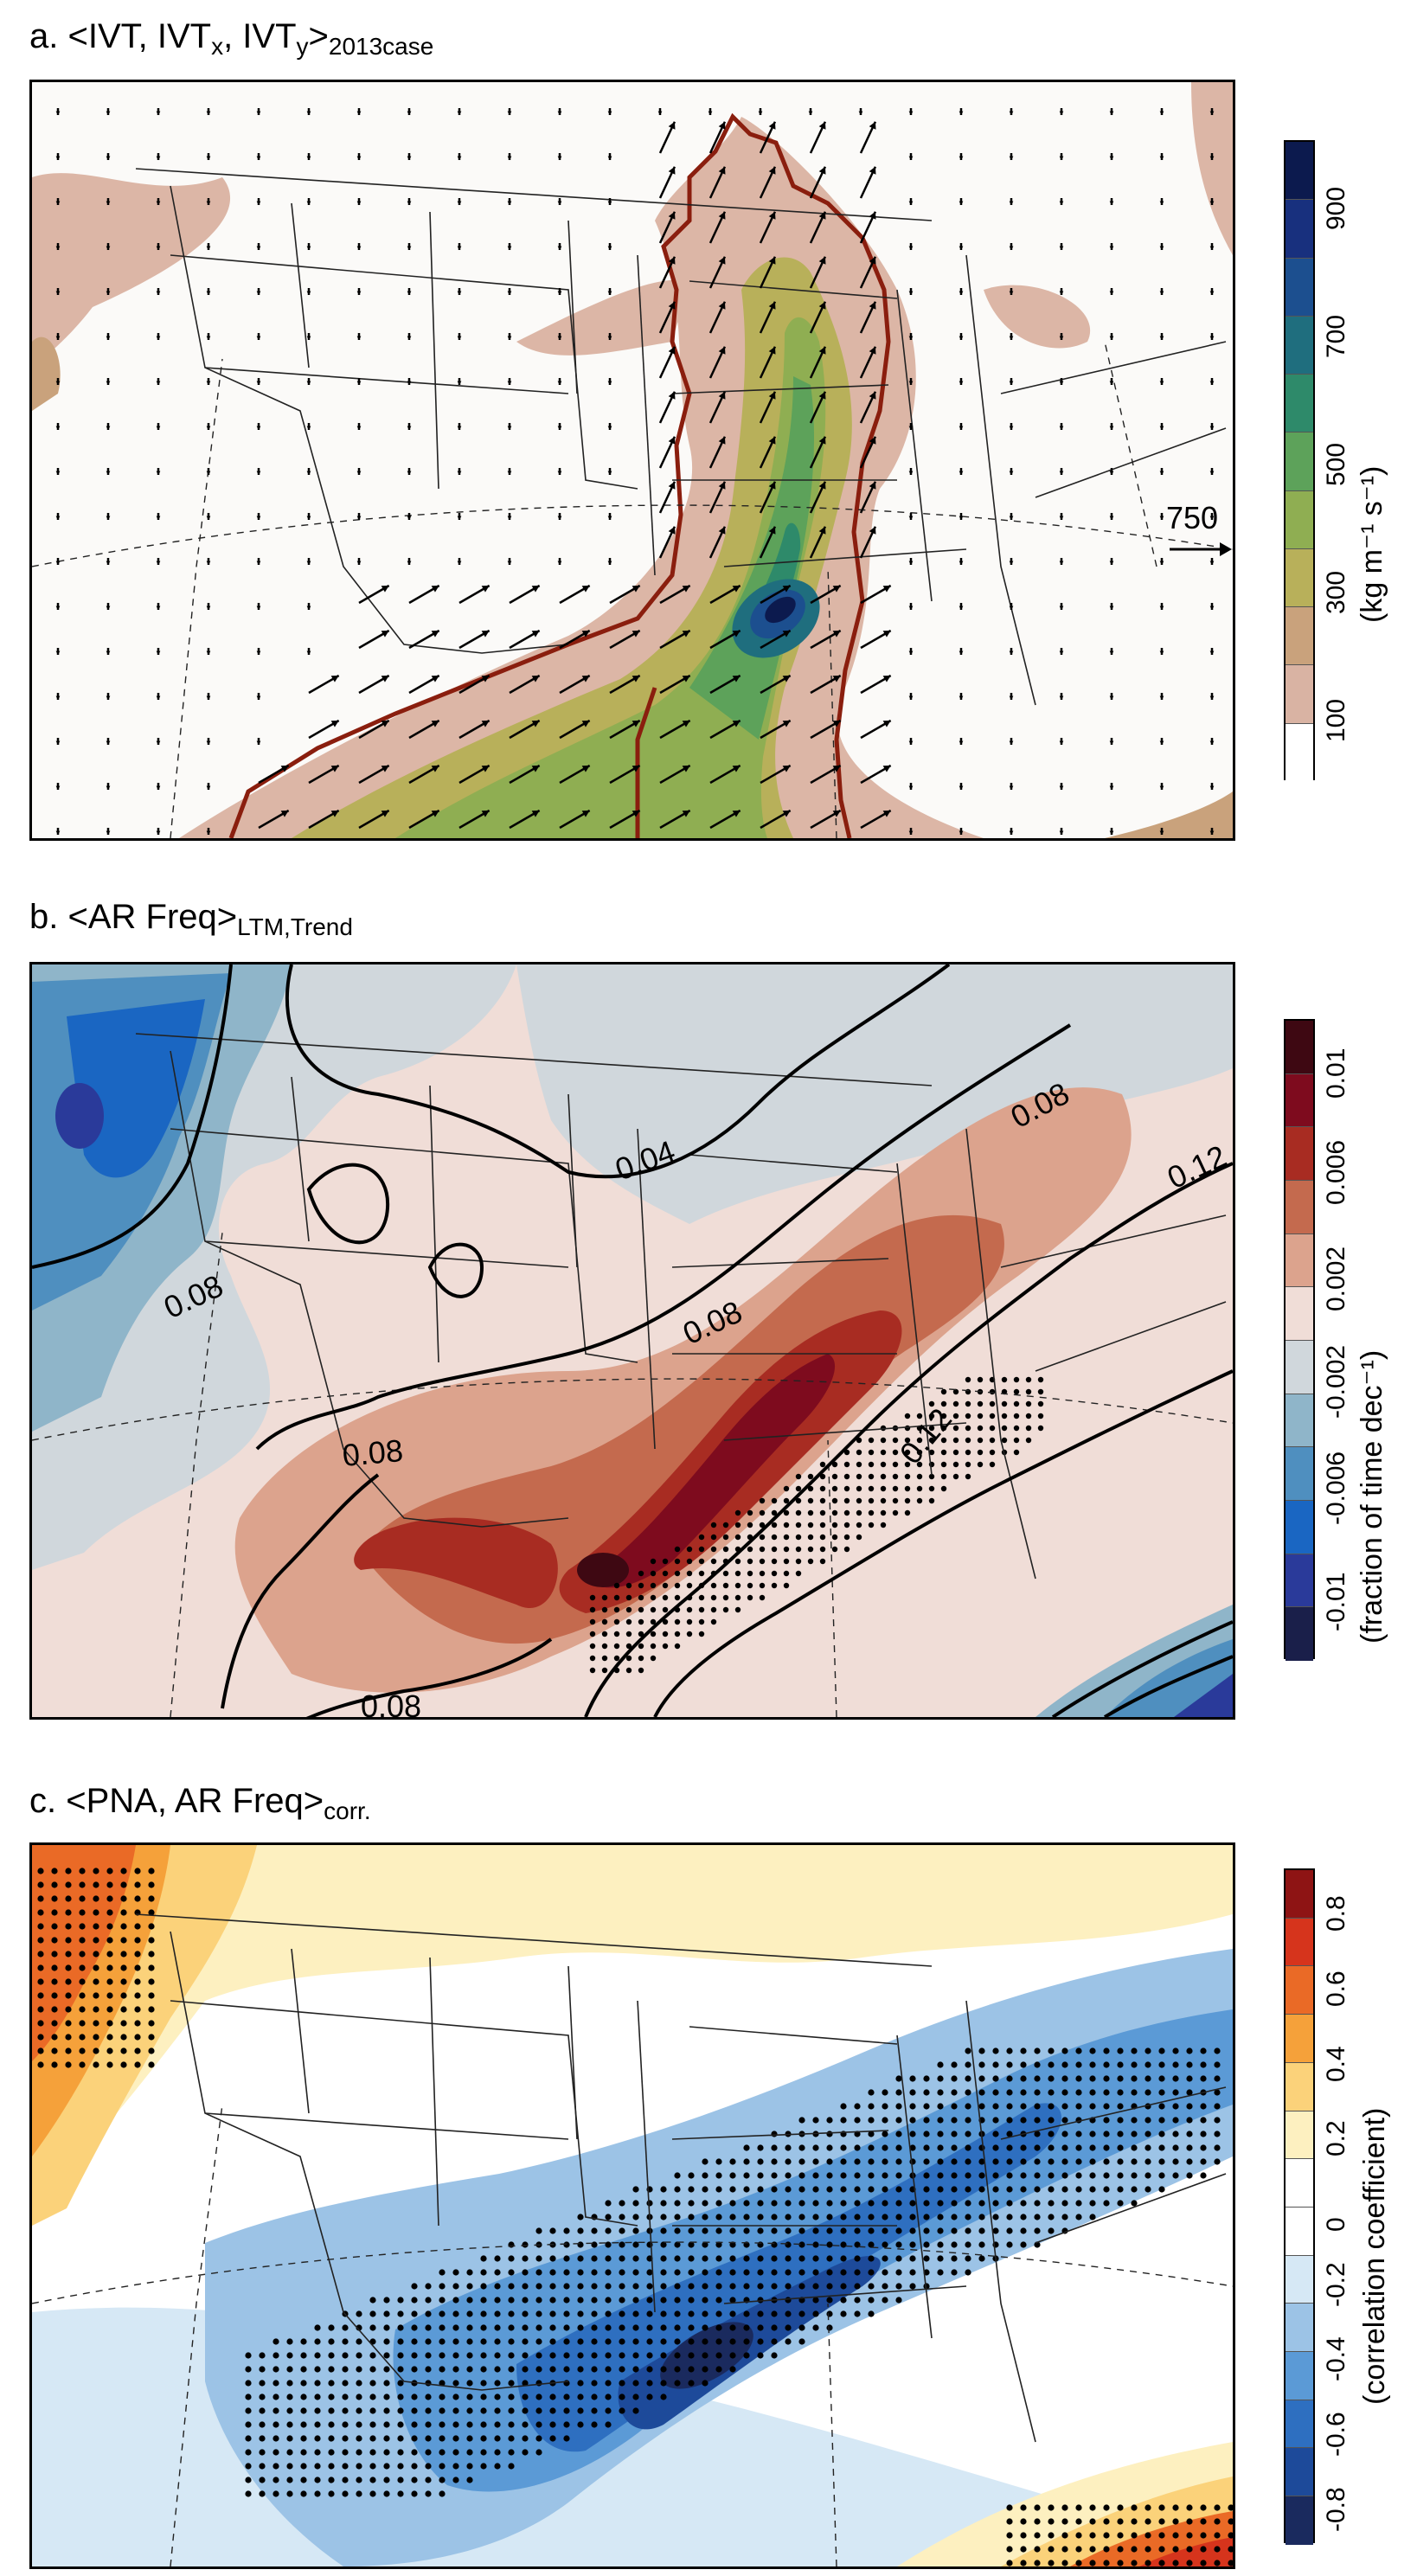 This screenshot has width=1417, height=2576. I want to click on colorbar-tick-label: -0.01, so click(1336, 1602).